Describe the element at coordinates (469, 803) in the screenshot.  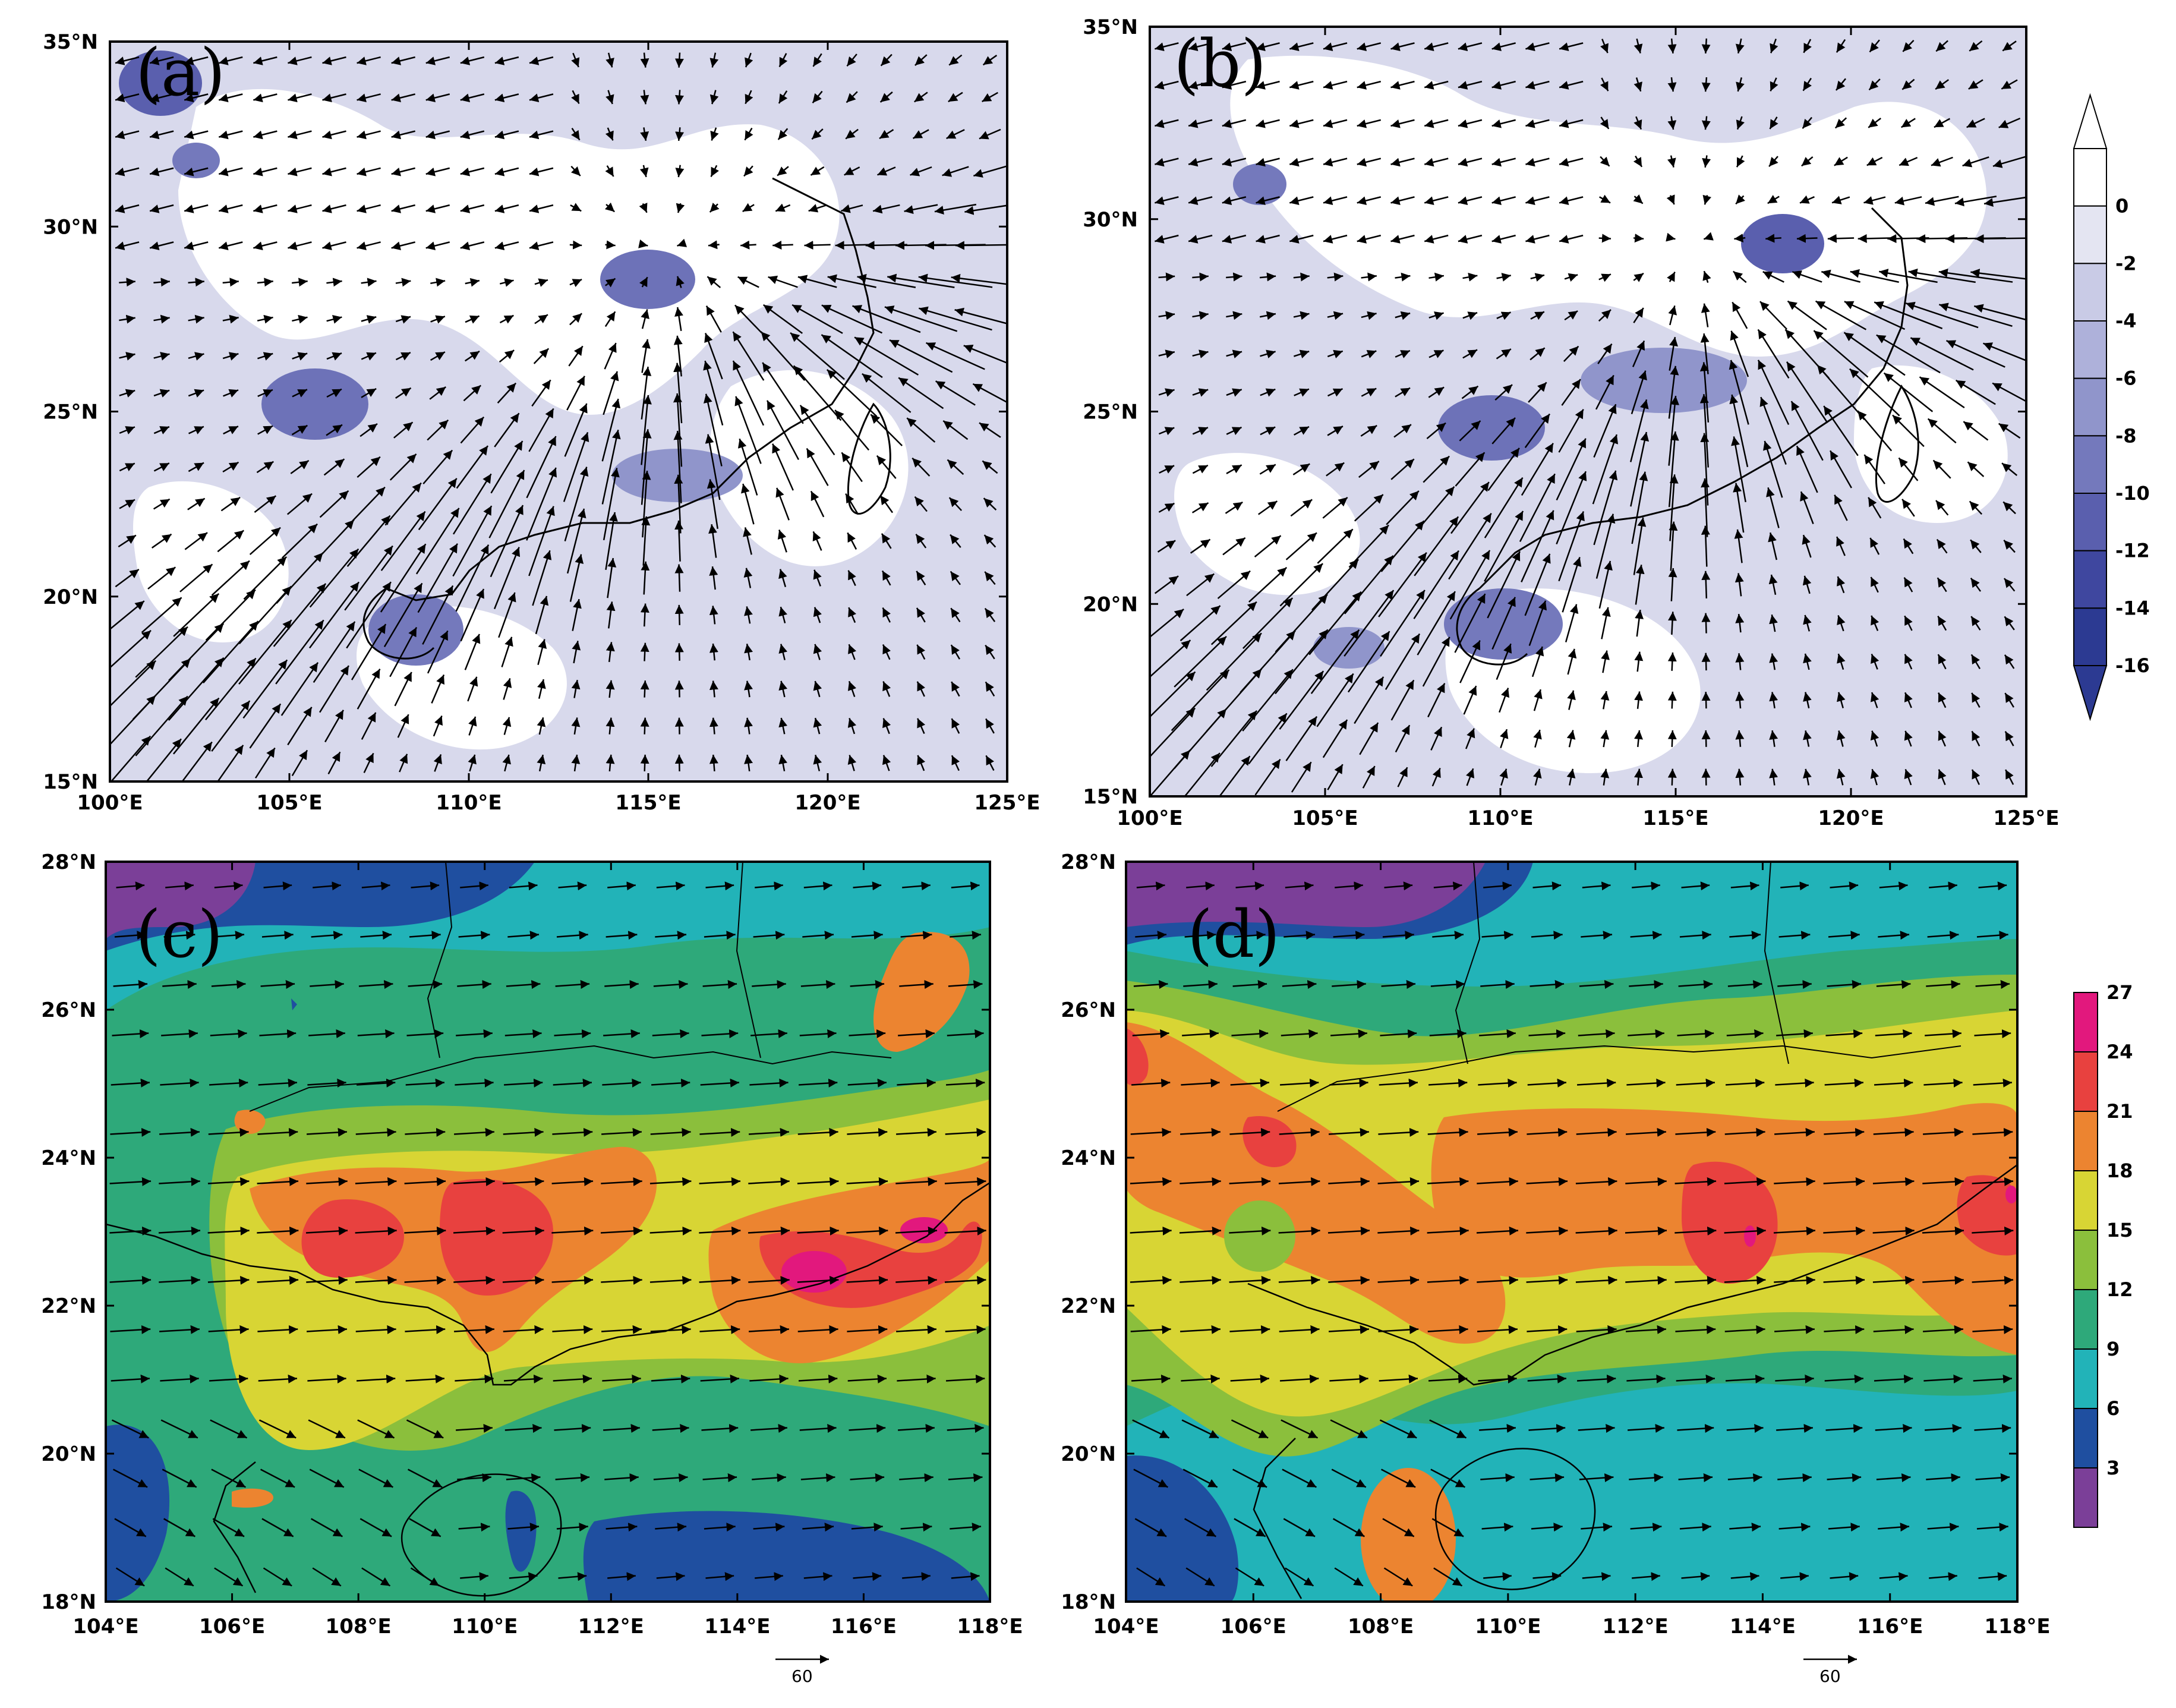
I see `x-tick-label: 110°E` at that location.